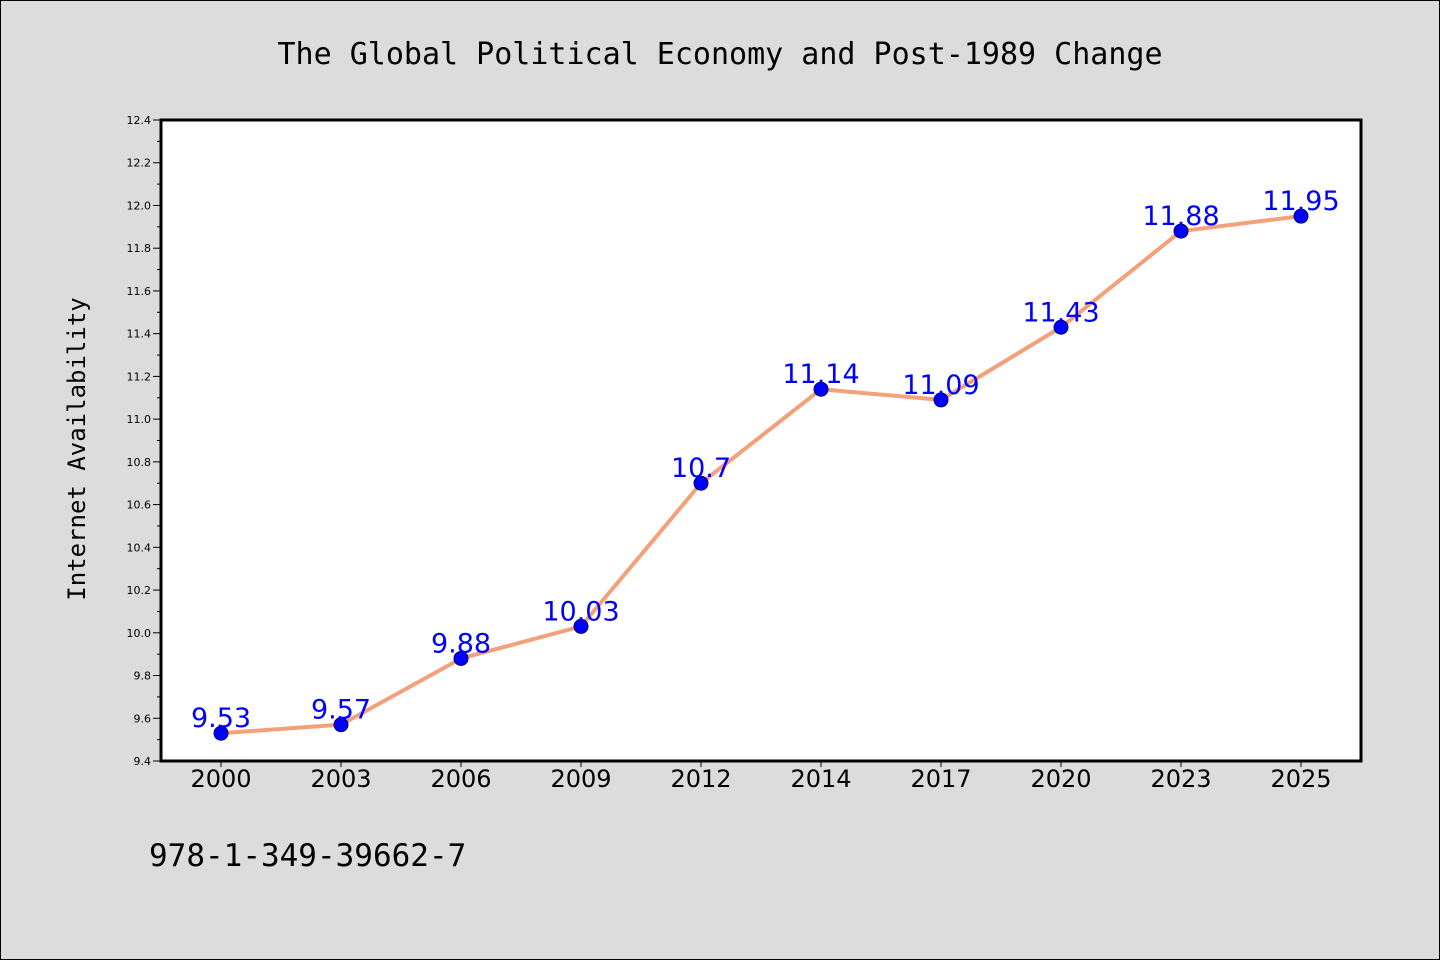 This screenshot has height=960, width=1440. What do you see at coordinates (761, 777) in the screenshot?
I see `x-axis-ticks: 2000 2003 2006 2009 2012 2014 2017 2020 2023 2025` at bounding box center [761, 777].